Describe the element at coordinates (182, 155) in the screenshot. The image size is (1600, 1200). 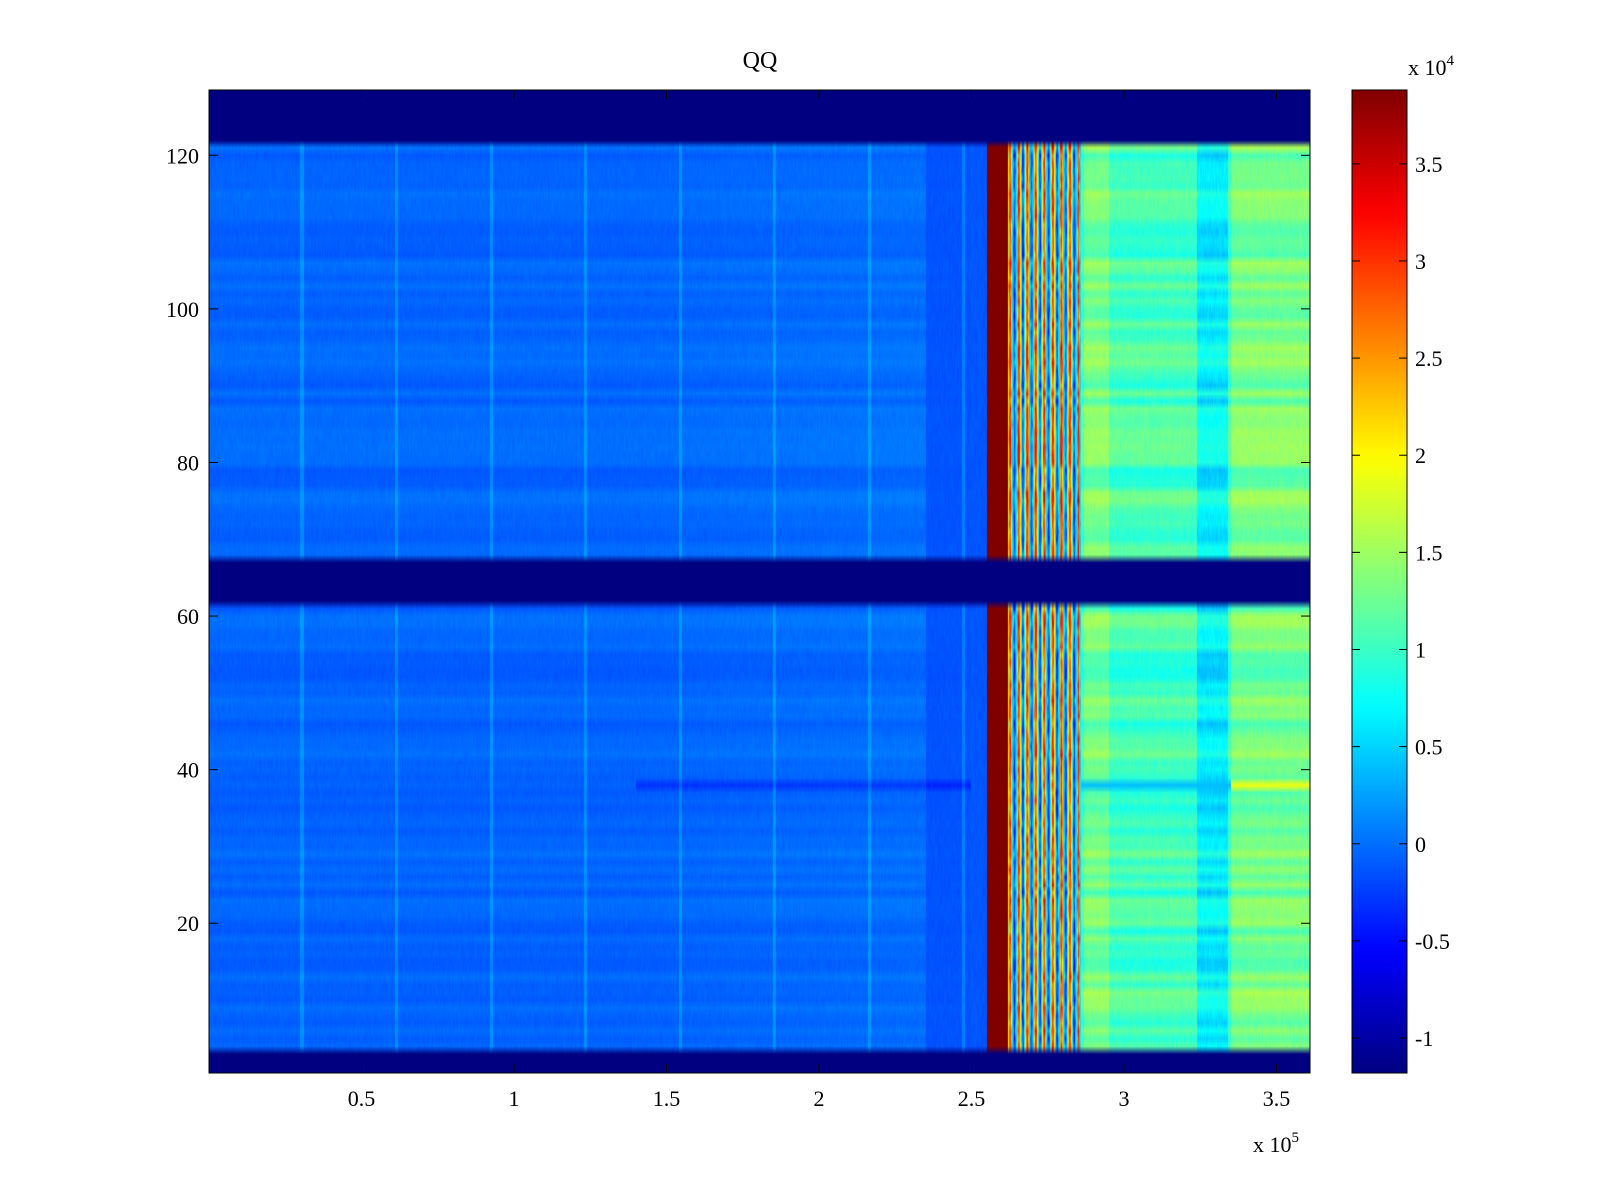
I see `y-tick-label: 120` at that location.